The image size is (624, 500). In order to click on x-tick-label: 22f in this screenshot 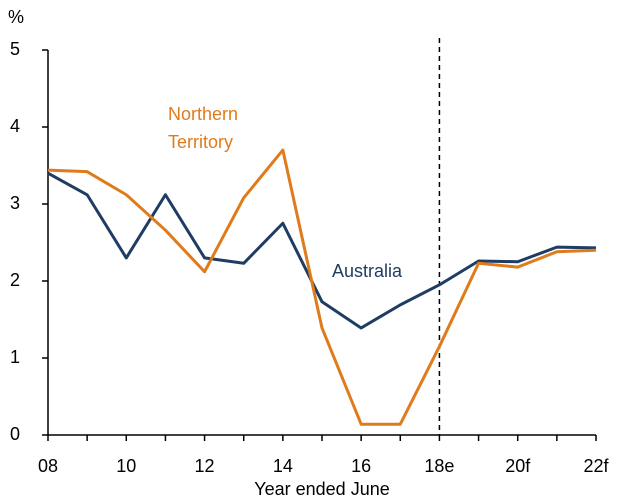, I will do `click(596, 466)`.